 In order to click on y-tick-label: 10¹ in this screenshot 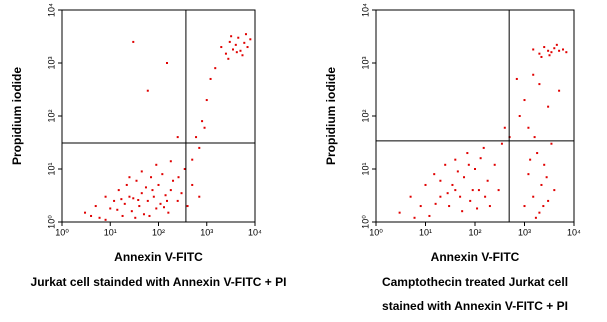, I will do `click(51, 168)`.